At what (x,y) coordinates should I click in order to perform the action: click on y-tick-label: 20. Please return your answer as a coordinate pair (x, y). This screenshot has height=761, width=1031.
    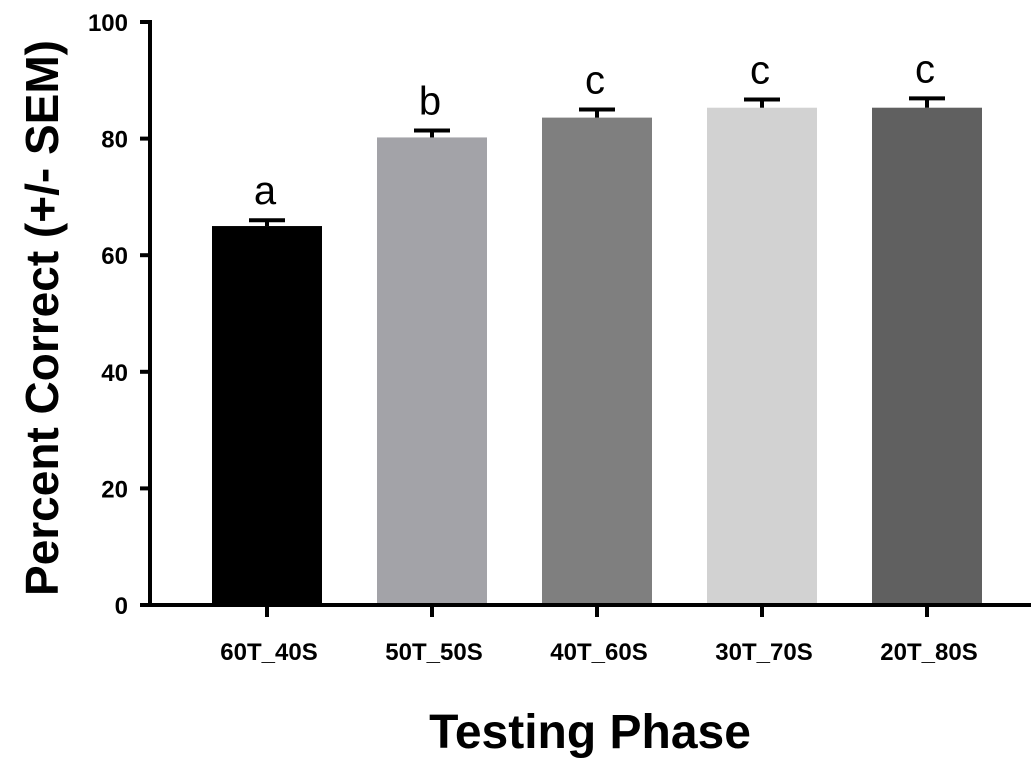
    Looking at the image, I should click on (114, 489).